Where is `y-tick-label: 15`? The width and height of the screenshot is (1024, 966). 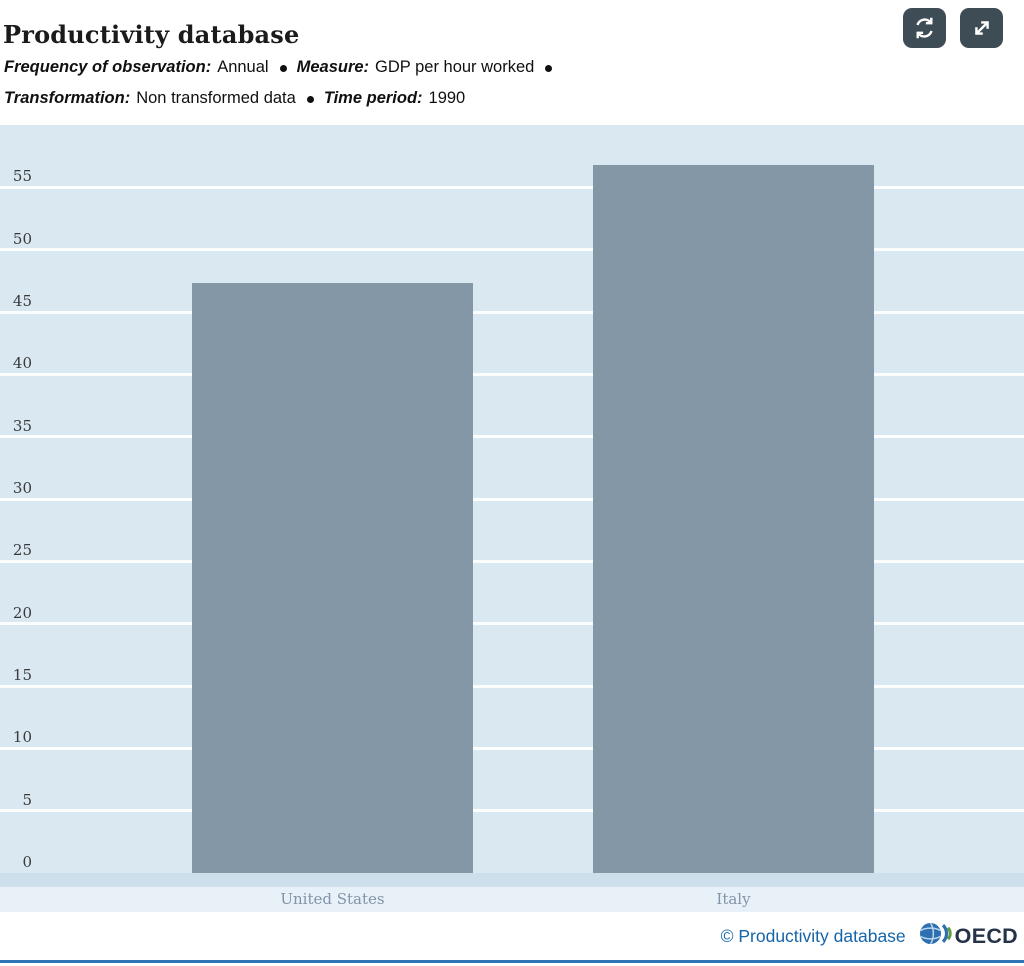 y-tick-label: 15 is located at coordinates (22, 675).